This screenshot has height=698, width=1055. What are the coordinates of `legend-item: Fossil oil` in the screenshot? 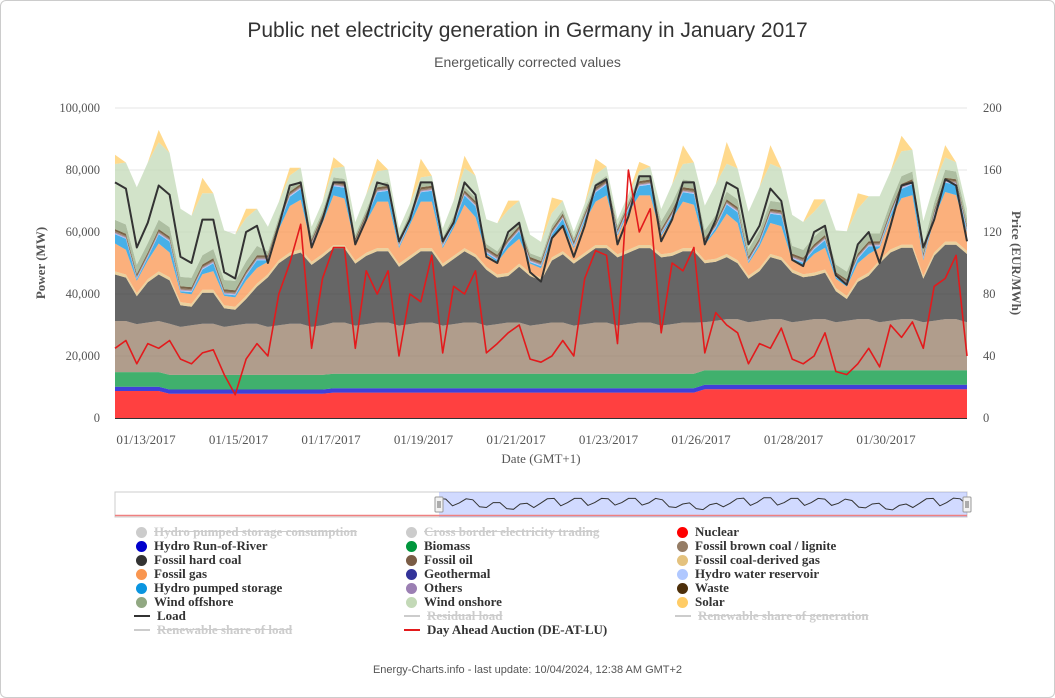 It's located at (438, 560).